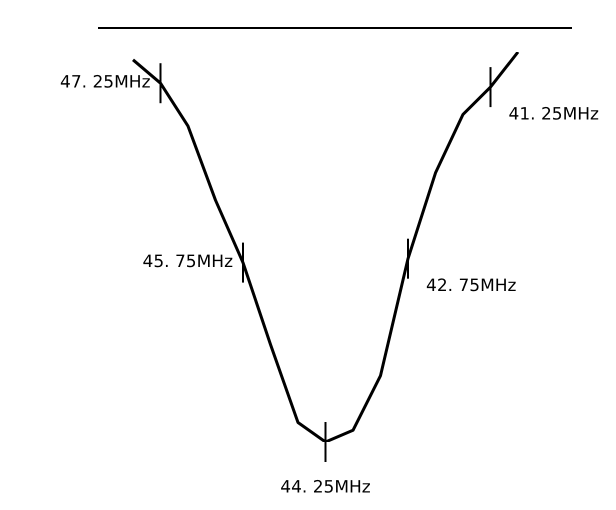  What do you see at coordinates (471, 286) in the screenshot?
I see `annotation: 42. 75MHz` at bounding box center [471, 286].